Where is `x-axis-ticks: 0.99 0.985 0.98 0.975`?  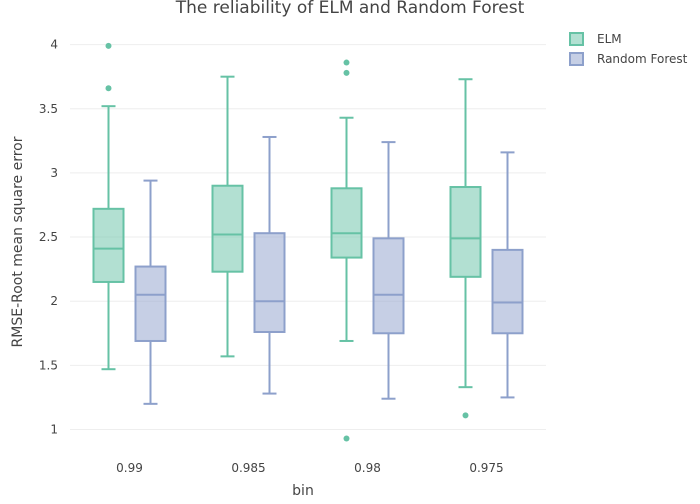
x-axis-ticks: 0.99 0.985 0.98 0.975 is located at coordinates (310, 468).